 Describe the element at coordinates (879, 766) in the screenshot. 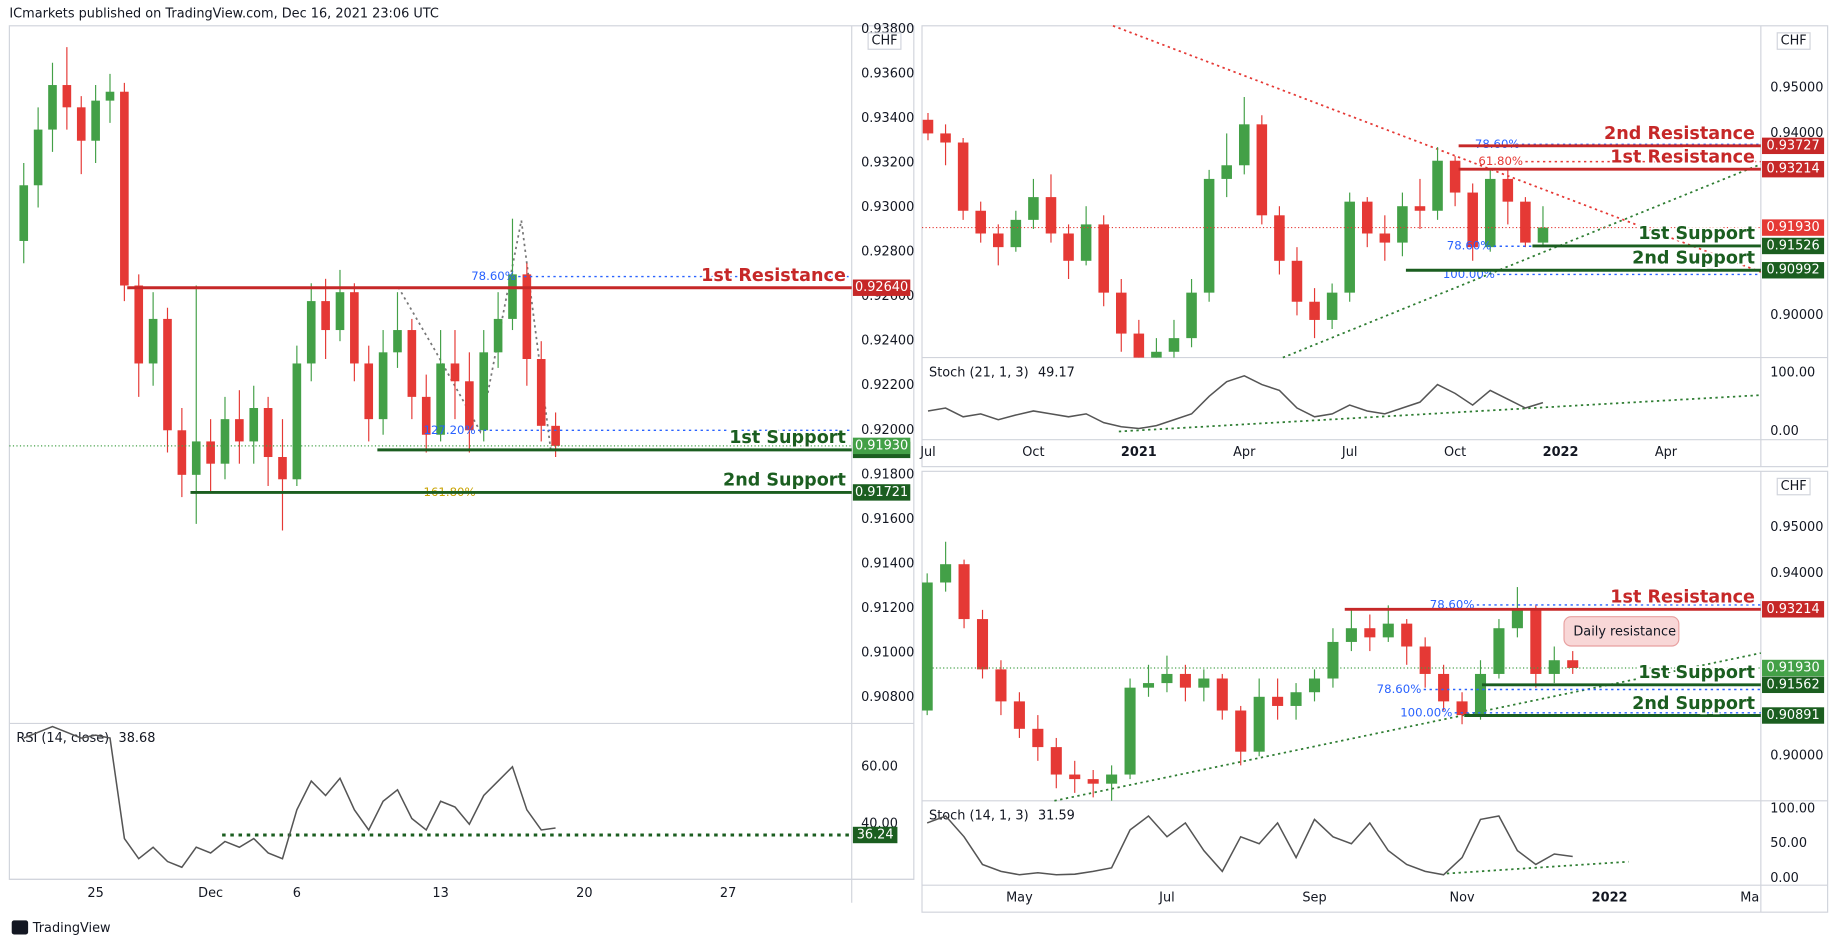

I see `indicator-tick-label: 60.00` at that location.